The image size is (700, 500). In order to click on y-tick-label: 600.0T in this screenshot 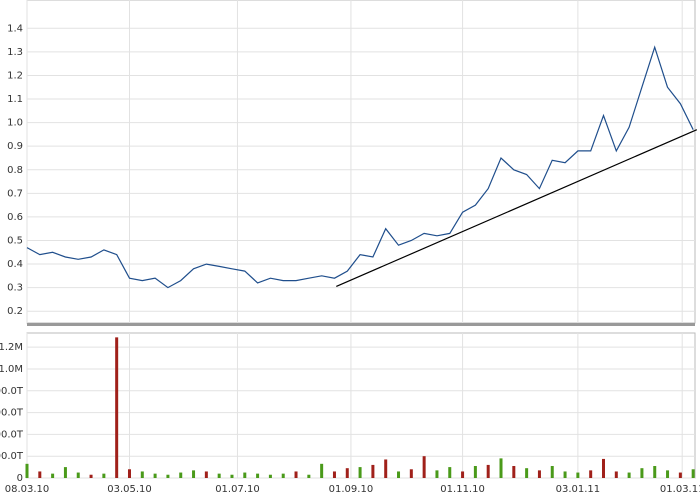, I will do `click(12, 413)`.